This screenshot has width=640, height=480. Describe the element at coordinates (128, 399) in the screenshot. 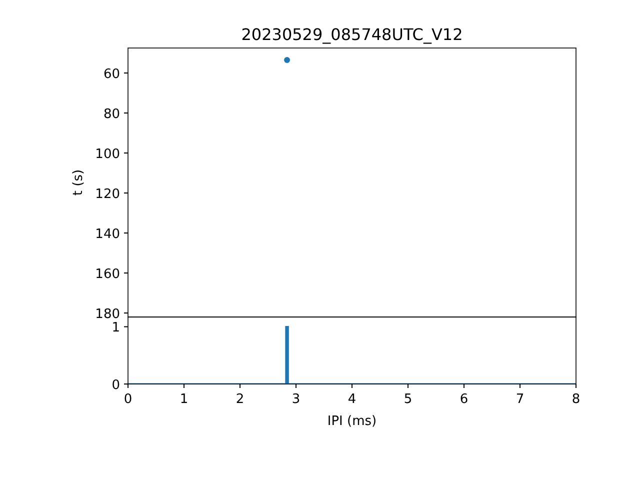

I see `x-tick-label: 0` at that location.